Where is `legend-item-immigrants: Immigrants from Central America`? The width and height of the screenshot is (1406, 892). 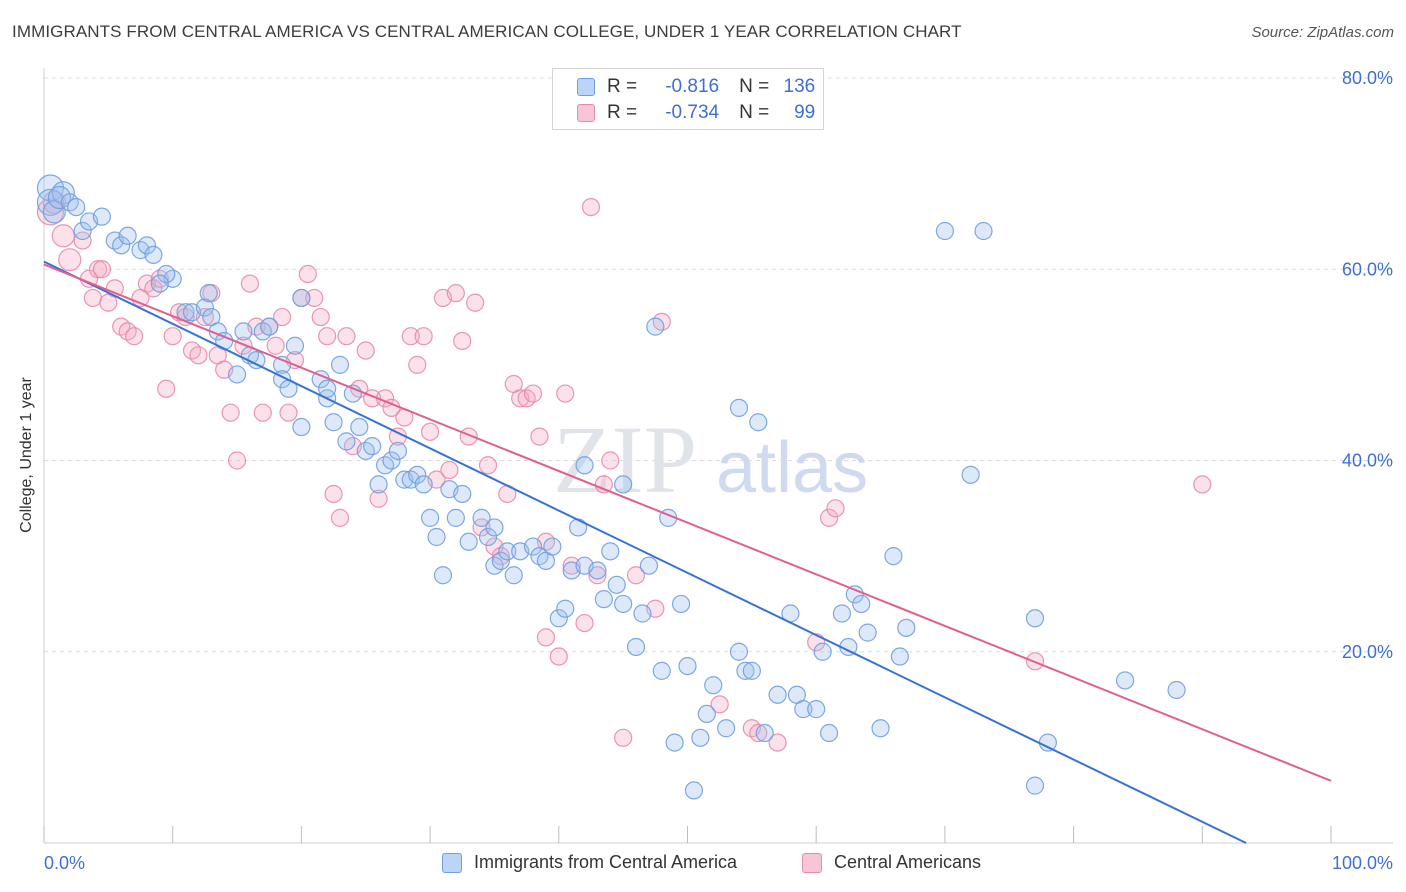
legend-item-immigrants: Immigrants from Central America is located at coordinates (589, 862).